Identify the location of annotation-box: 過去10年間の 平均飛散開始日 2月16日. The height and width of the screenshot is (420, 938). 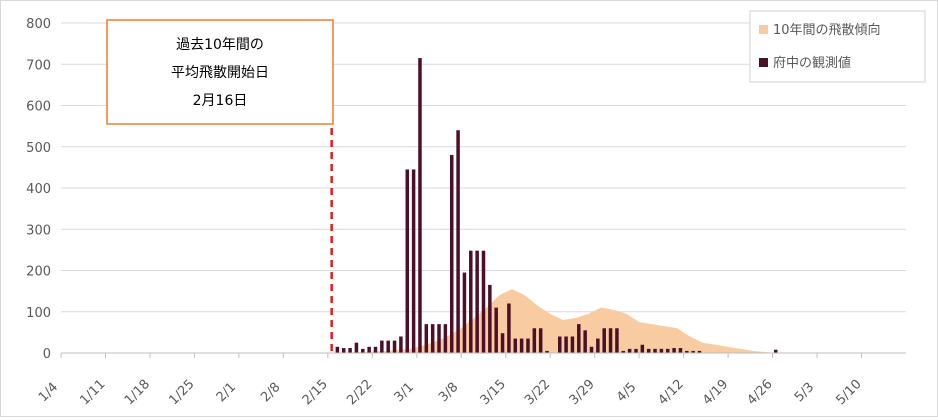
(220, 72).